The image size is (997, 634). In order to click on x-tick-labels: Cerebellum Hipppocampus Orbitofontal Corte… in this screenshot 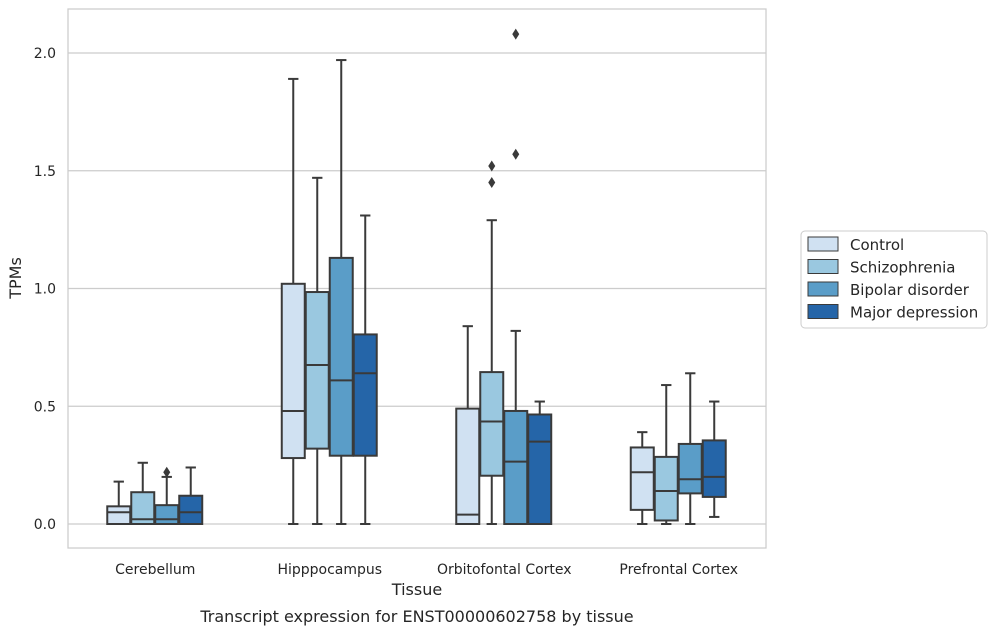, I will do `click(426, 570)`.